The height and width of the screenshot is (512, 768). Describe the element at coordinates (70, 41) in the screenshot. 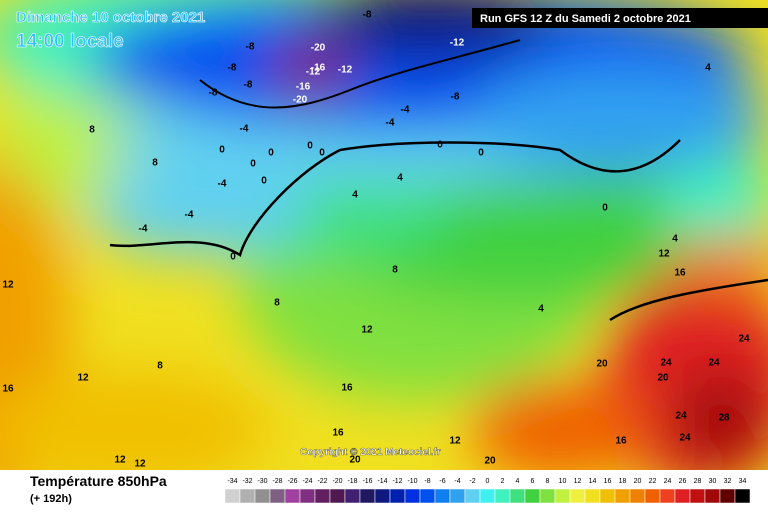

I see `time-title: 14:00 locale` at that location.